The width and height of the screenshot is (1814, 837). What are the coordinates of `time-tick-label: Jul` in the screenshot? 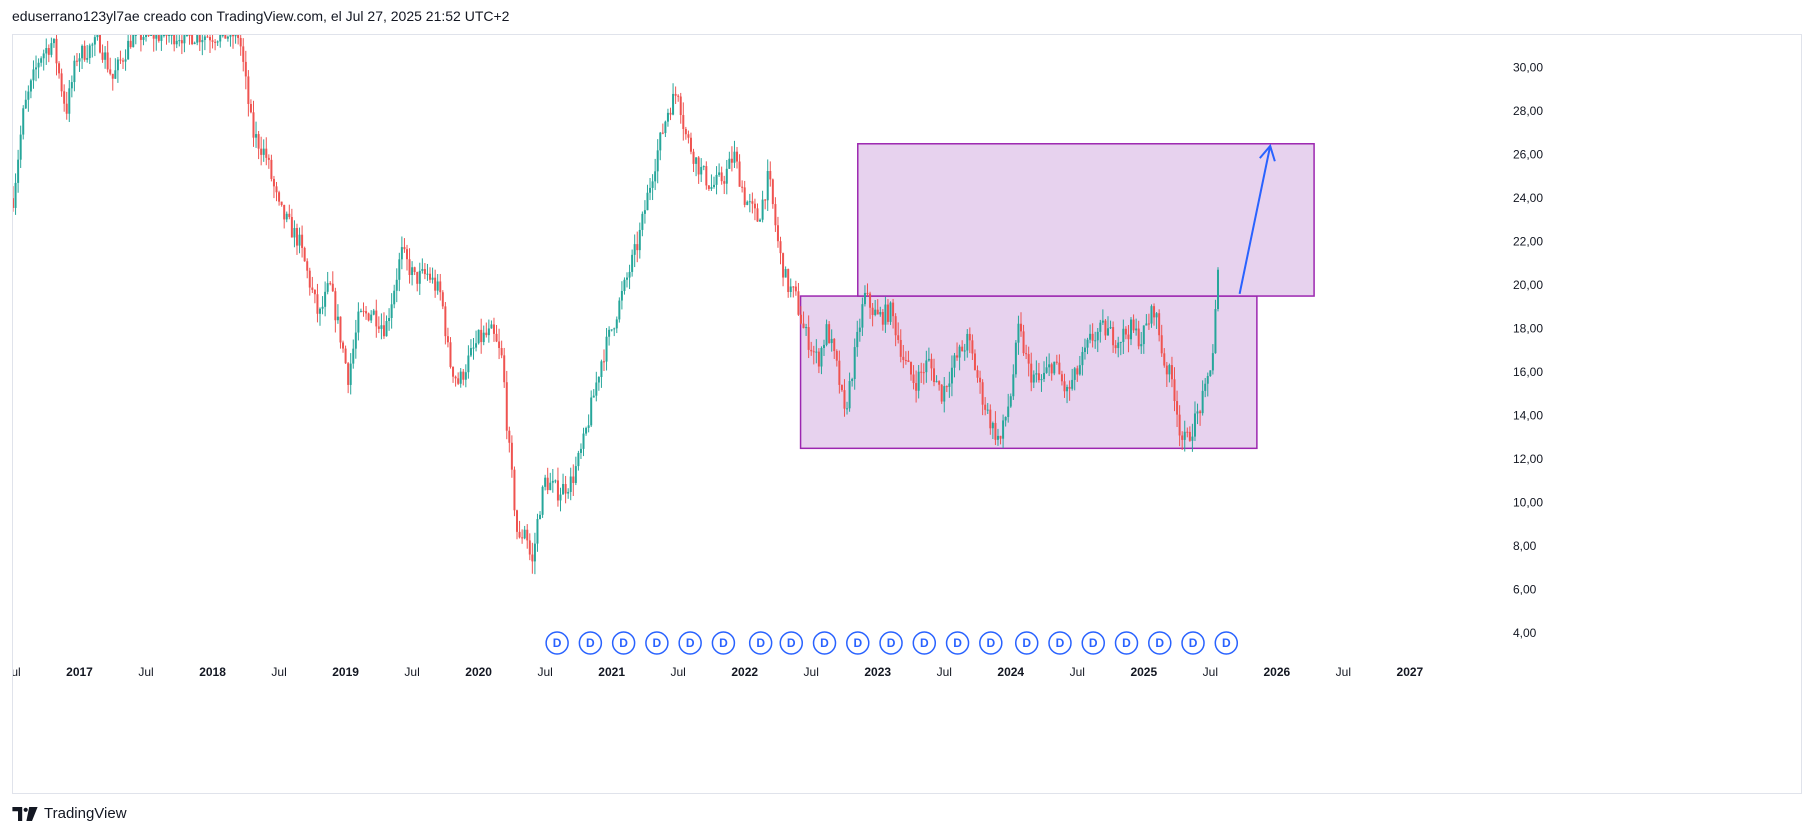 It's located at (411, 672).